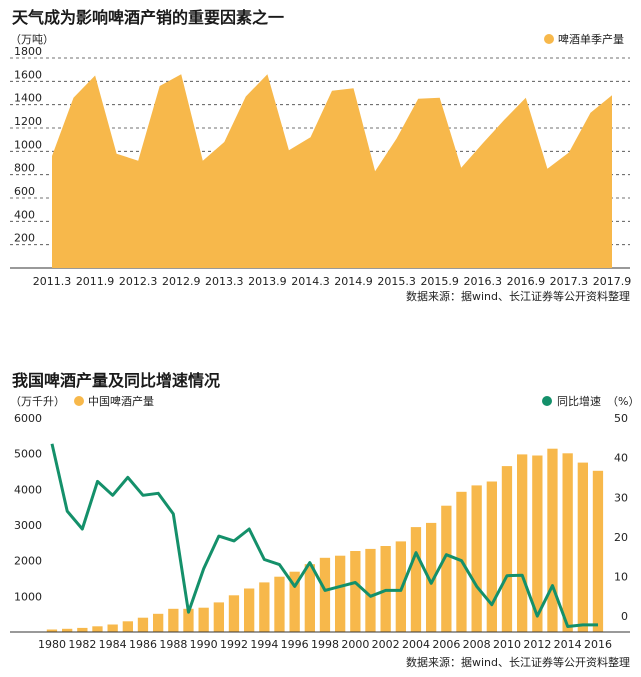 This screenshot has width=641, height=677. Describe the element at coordinates (579, 401) in the screenshot. I see `chart2-legend-line-label: 同比增速` at that location.